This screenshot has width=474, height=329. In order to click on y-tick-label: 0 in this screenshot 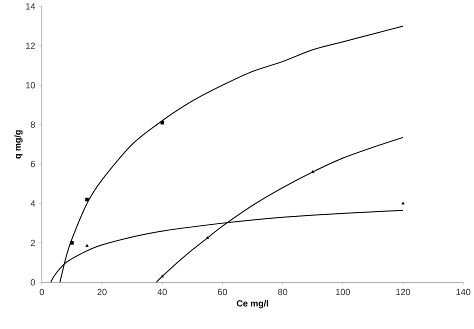, I will do `click(33, 282)`.